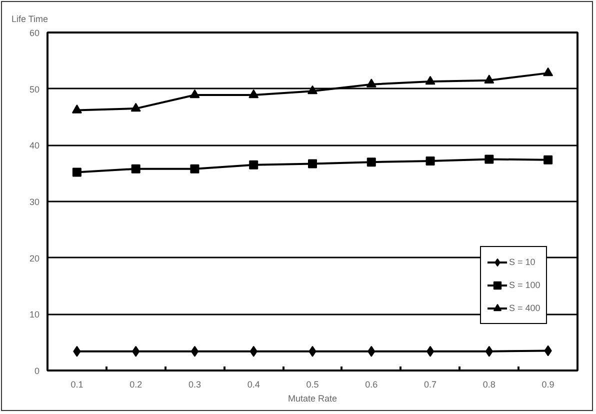 This screenshot has width=596, height=414. Describe the element at coordinates (77, 385) in the screenshot. I see `x-tick-label: 0.1` at that location.